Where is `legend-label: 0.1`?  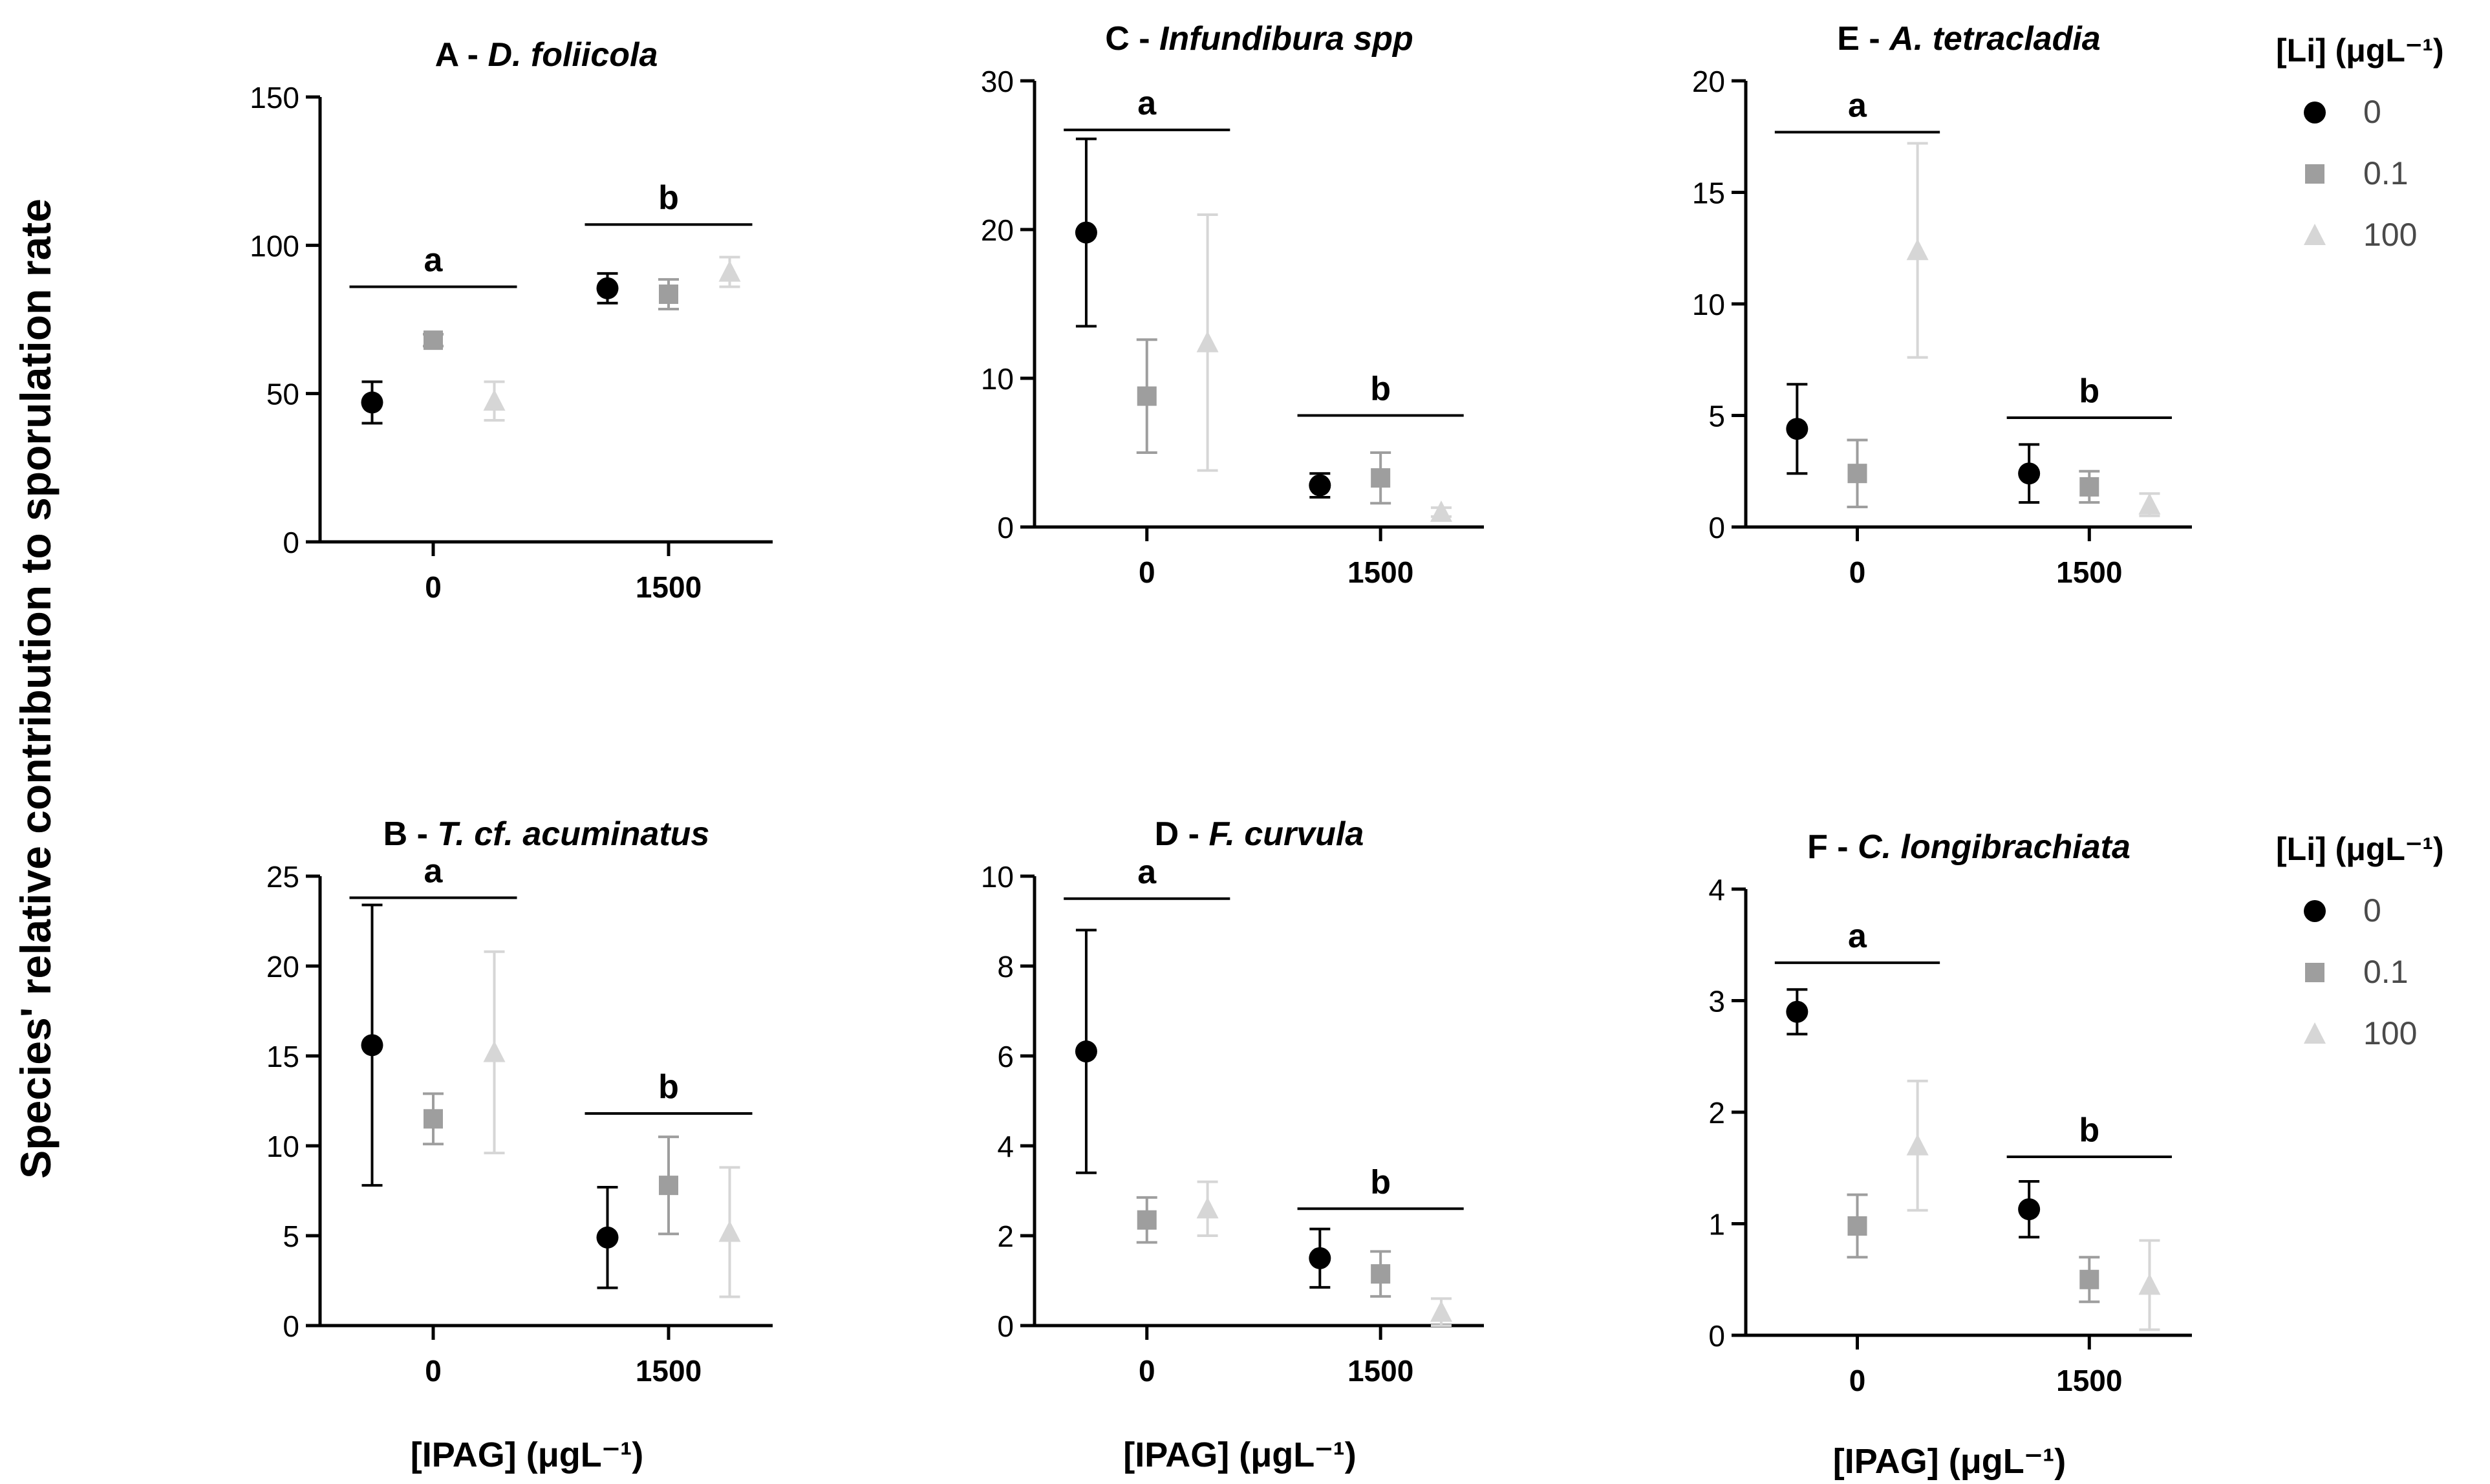
legend-label: 0.1 is located at coordinates (2386, 972).